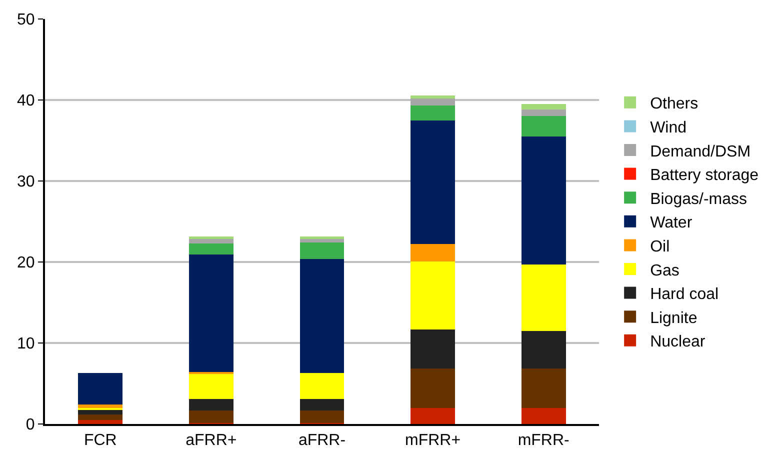 The height and width of the screenshot is (461, 776). What do you see at coordinates (100, 441) in the screenshot?
I see `x-tick-label: FCR` at bounding box center [100, 441].